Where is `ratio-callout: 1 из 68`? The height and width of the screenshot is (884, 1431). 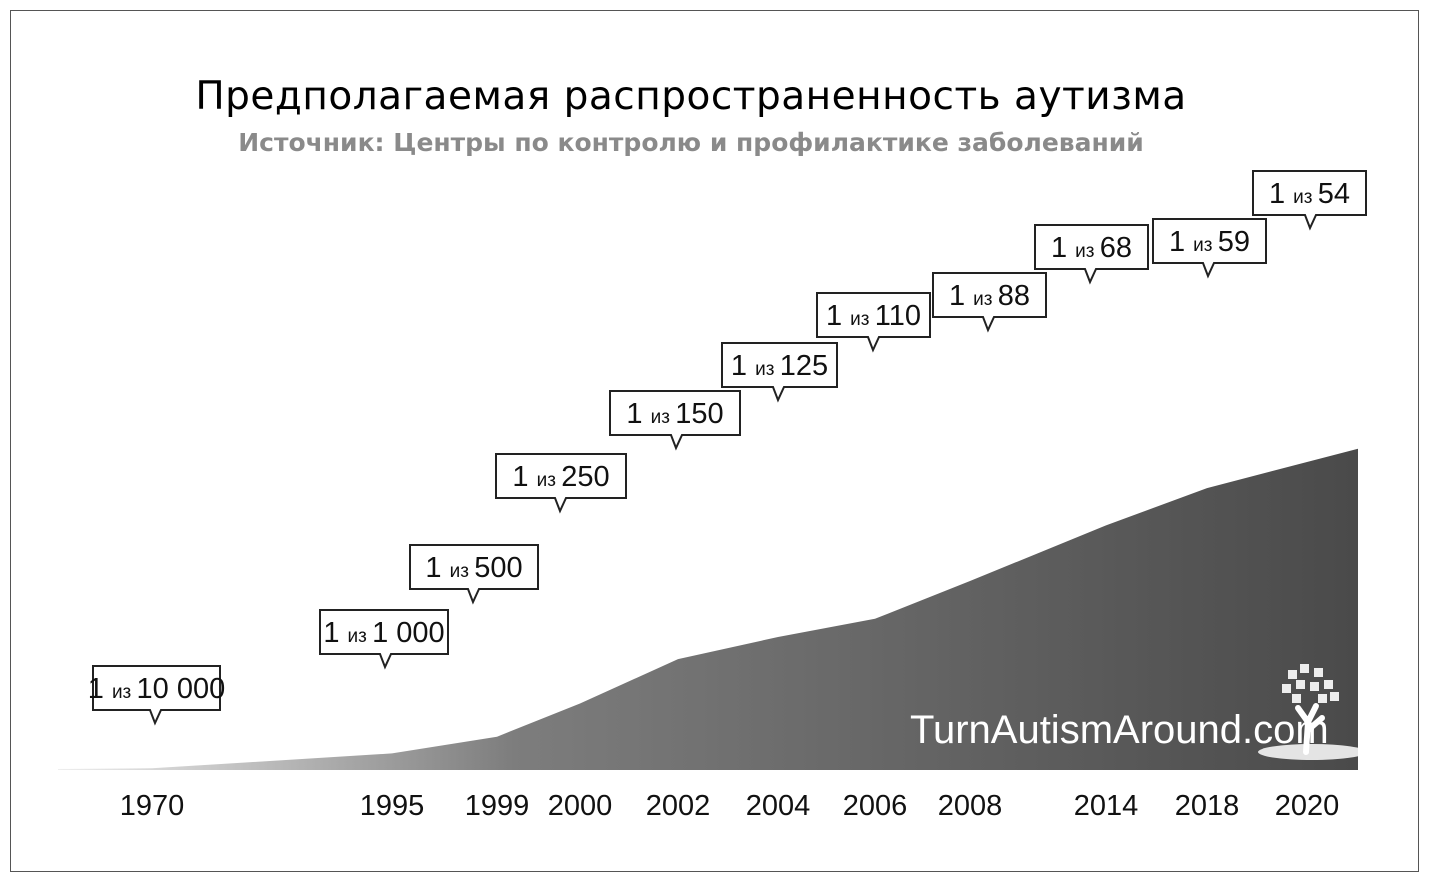
ratio-callout: 1 из 68 is located at coordinates (1091, 254).